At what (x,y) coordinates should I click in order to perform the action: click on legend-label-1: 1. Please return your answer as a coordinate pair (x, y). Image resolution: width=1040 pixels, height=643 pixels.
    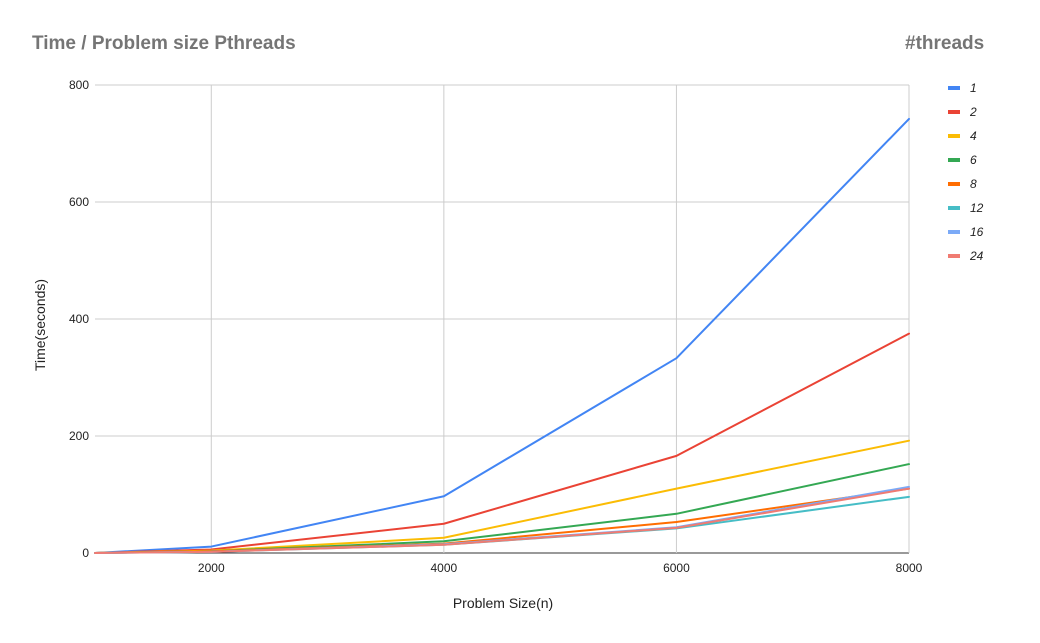
    Looking at the image, I should click on (973, 88).